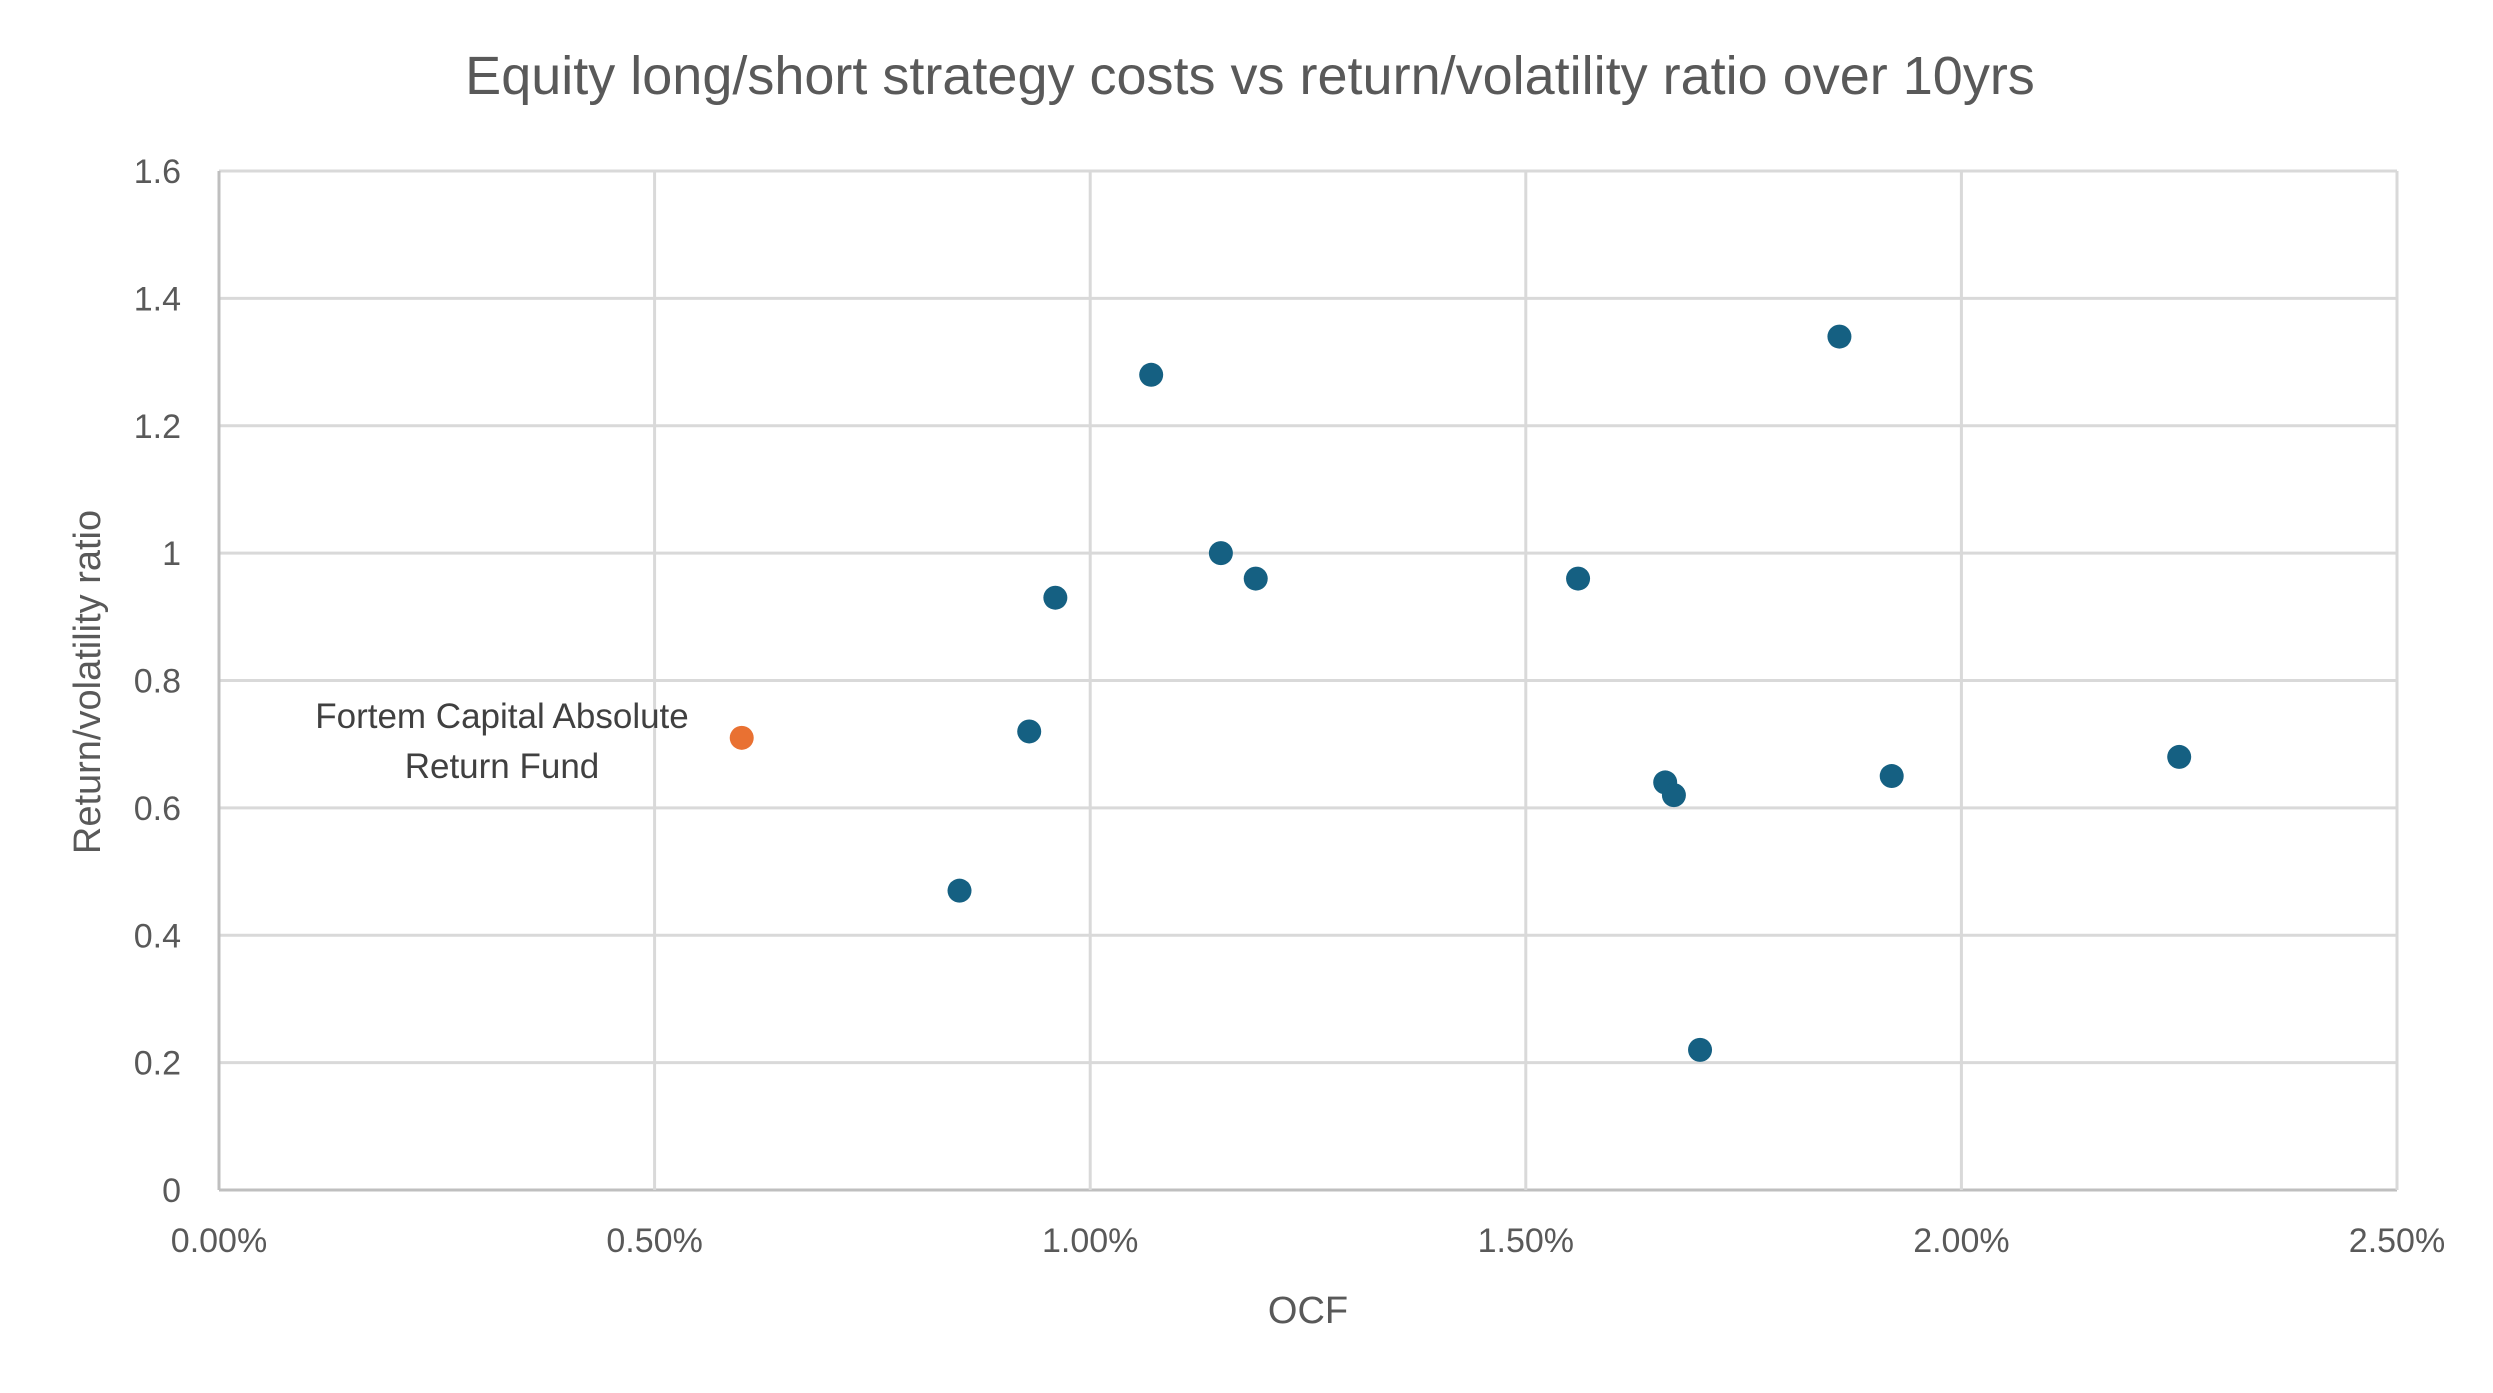 This screenshot has width=2493, height=1393. What do you see at coordinates (157, 936) in the screenshot?
I see `y-tick-label: 0.4` at bounding box center [157, 936].